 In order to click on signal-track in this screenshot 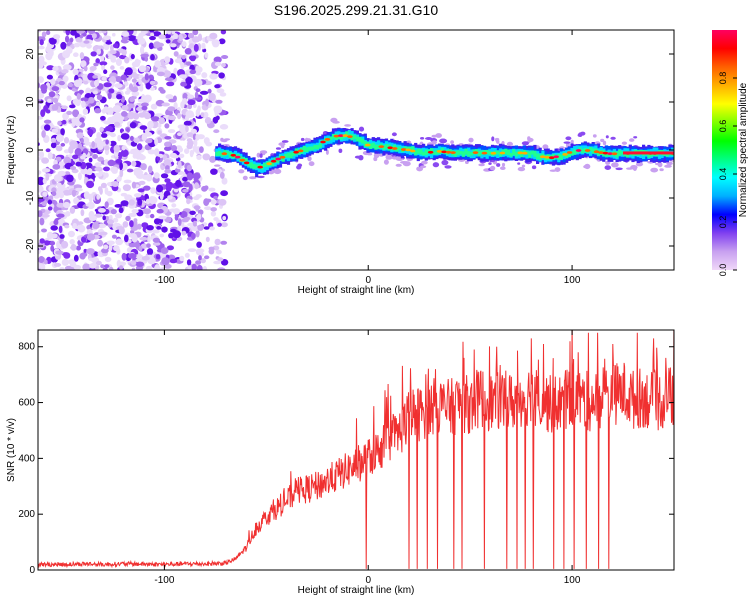, I will do `click(443, 149)`.